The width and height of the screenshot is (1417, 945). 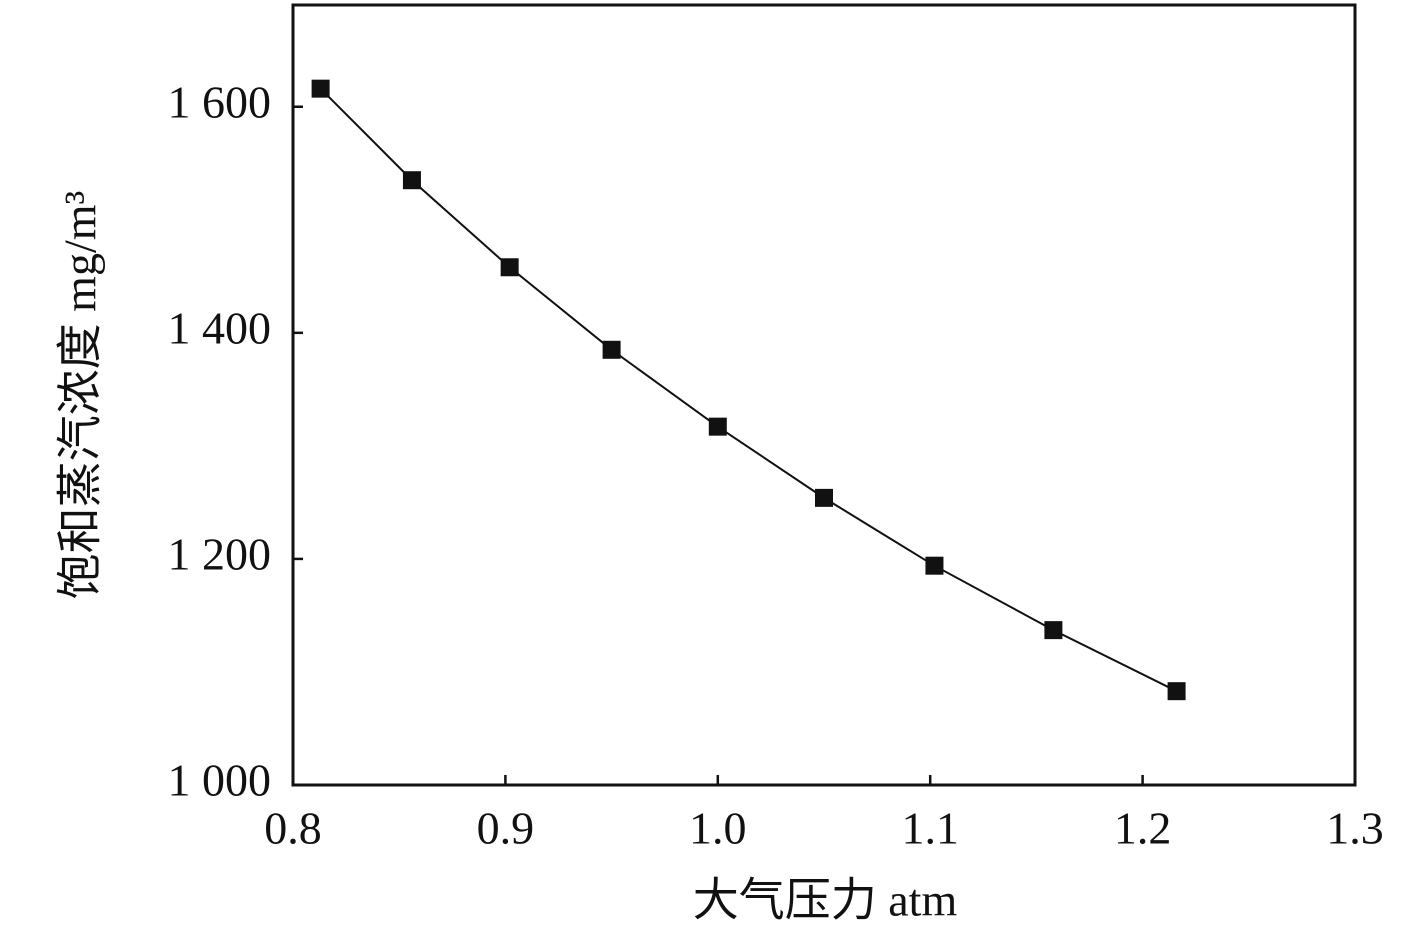 What do you see at coordinates (220, 780) in the screenshot?
I see `y-tick-label: 1 000` at bounding box center [220, 780].